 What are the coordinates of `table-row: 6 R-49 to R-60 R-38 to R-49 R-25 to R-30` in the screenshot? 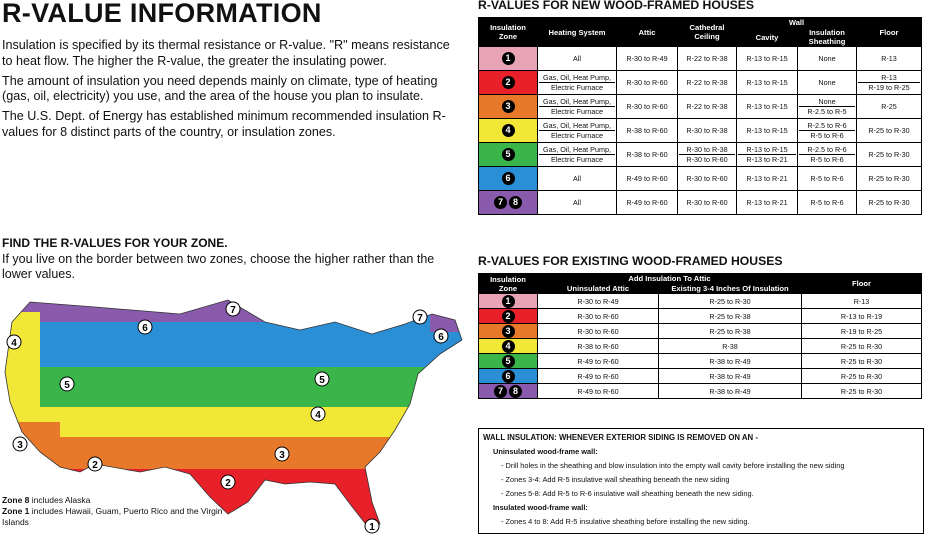 It's located at (700, 376).